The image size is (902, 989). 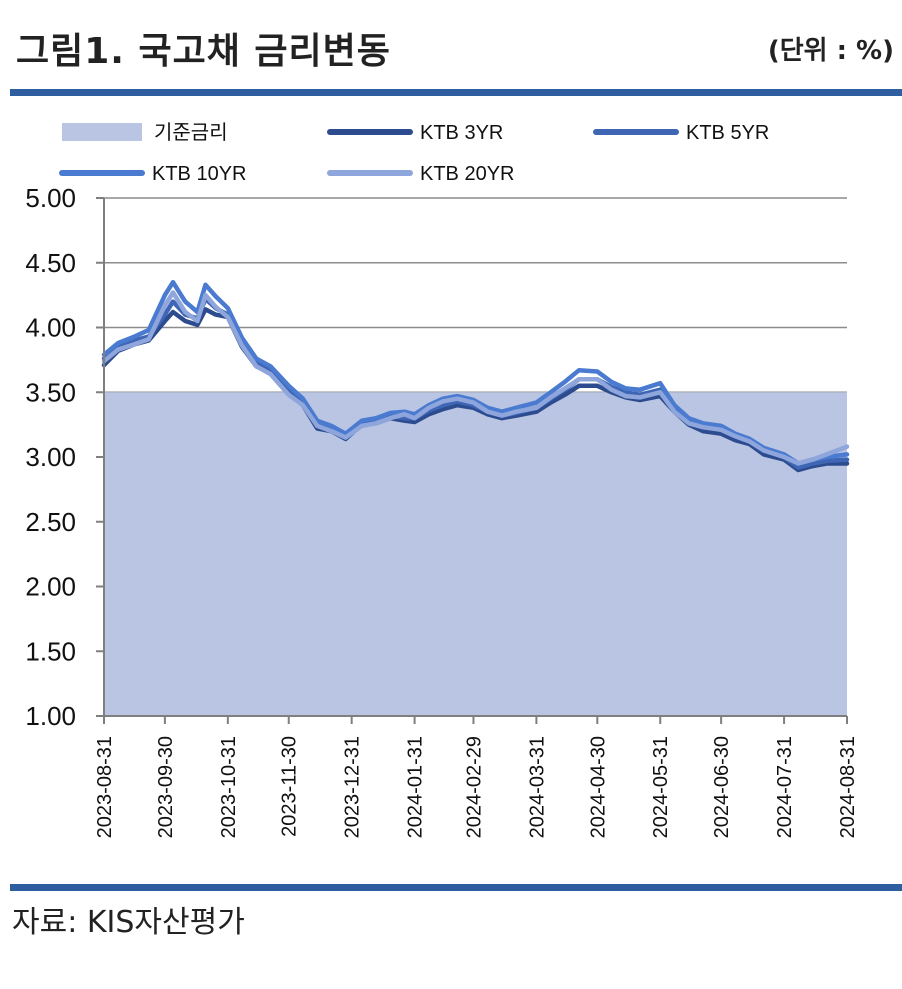 What do you see at coordinates (785, 787) in the screenshot?
I see `x-tick-label: 2024-07-31` at bounding box center [785, 787].